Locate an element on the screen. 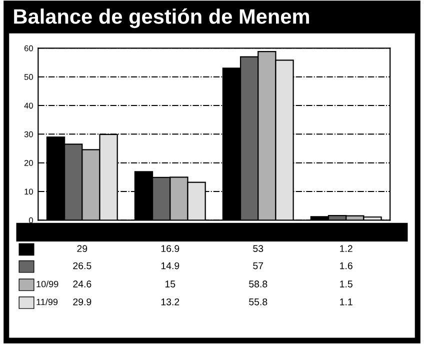 The image size is (424, 344). data-label: 13.2 is located at coordinates (170, 302).